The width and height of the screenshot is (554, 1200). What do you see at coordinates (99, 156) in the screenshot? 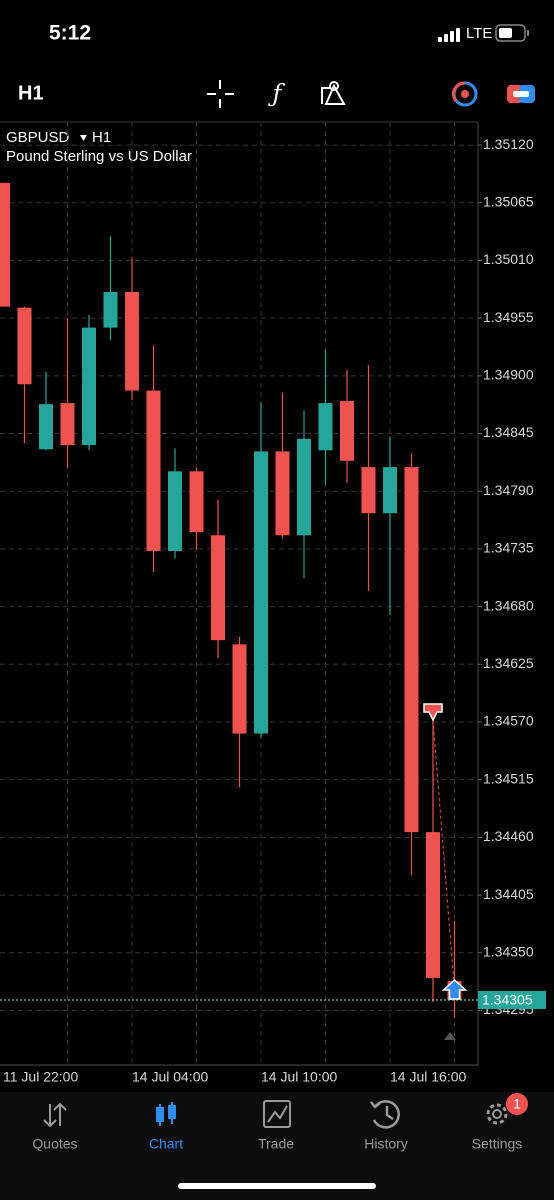
I see `symbol-description: Pound Sterling vs US Dollar` at bounding box center [99, 156].